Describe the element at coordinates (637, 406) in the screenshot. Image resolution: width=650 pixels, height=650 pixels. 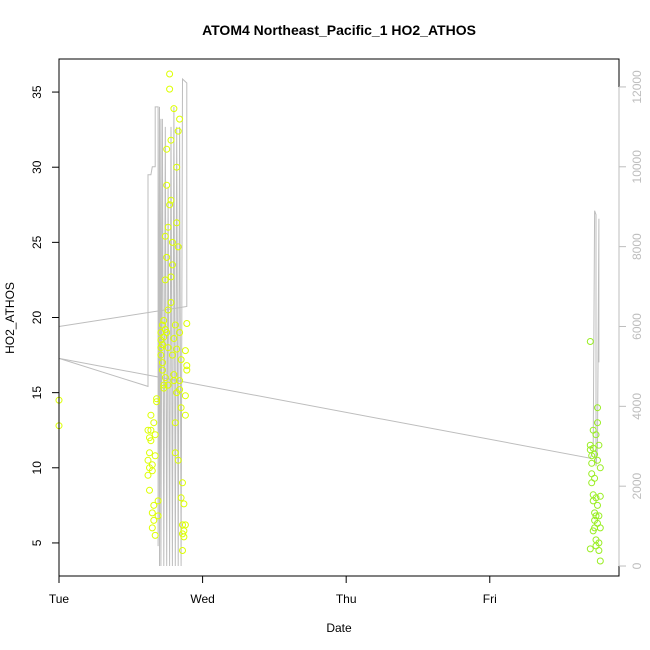
I see `y2-tick-label: 4000` at that location.